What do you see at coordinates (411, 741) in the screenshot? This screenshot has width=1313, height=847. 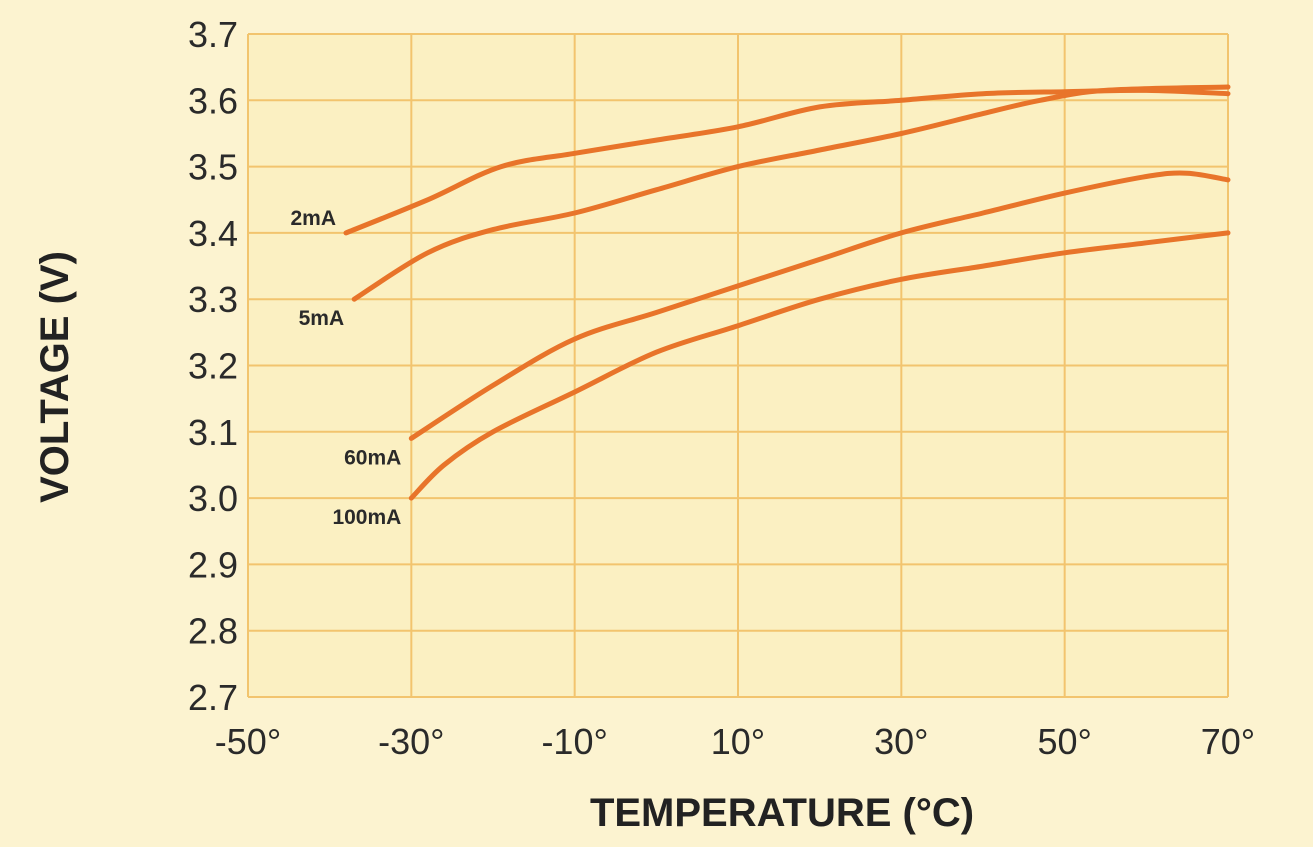 I see `x-tick-label: -30°` at bounding box center [411, 741].